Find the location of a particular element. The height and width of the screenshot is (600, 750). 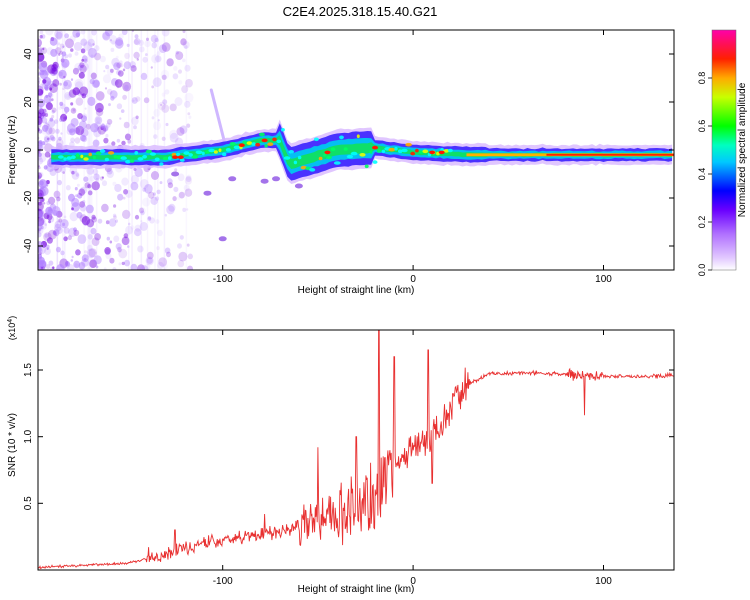

ridge-core-red is located at coordinates (610, 154).